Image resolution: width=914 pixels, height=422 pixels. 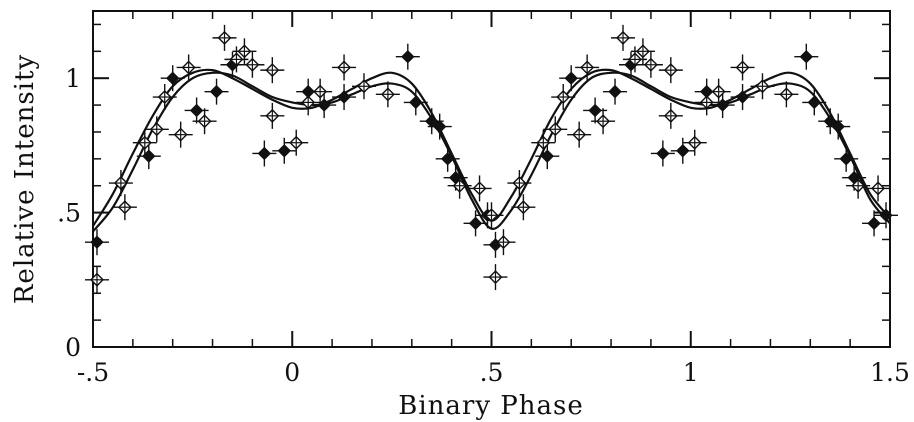 I want to click on x-axis-label: Binary Phase, so click(x=491, y=406).